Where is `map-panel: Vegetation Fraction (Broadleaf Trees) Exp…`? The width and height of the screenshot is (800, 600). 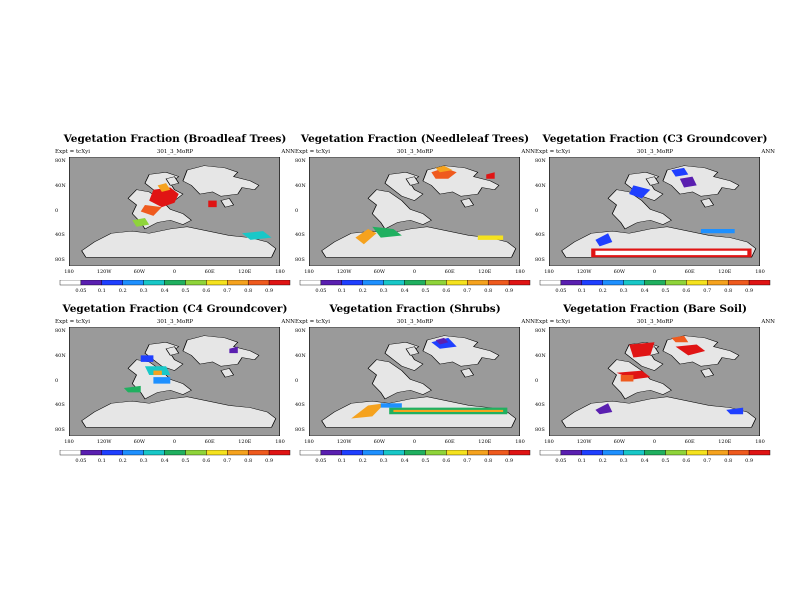
map-panel: Vegetation Fraction (Broadleaf Trees) Exp… is located at coordinates (175, 218).